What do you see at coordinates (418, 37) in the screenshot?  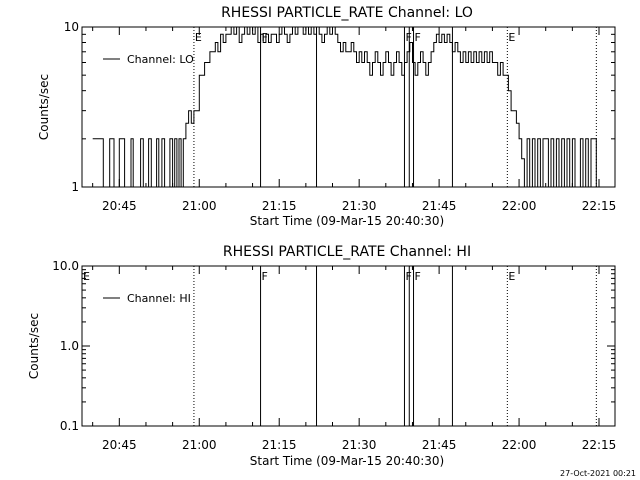 I see `event-label-lo-5: F` at bounding box center [418, 37].